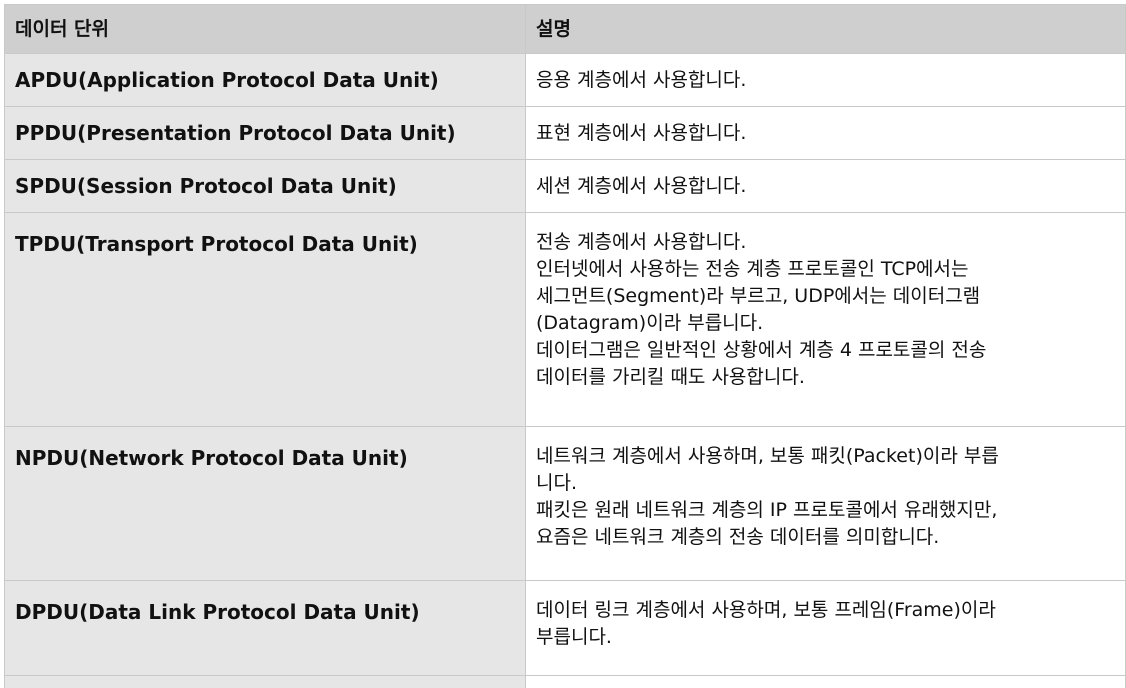 This screenshot has width=1126, height=688. What do you see at coordinates (641, 132) in the screenshot?
I see `description-line: 표현 계층에서 사용합니다.` at bounding box center [641, 132].